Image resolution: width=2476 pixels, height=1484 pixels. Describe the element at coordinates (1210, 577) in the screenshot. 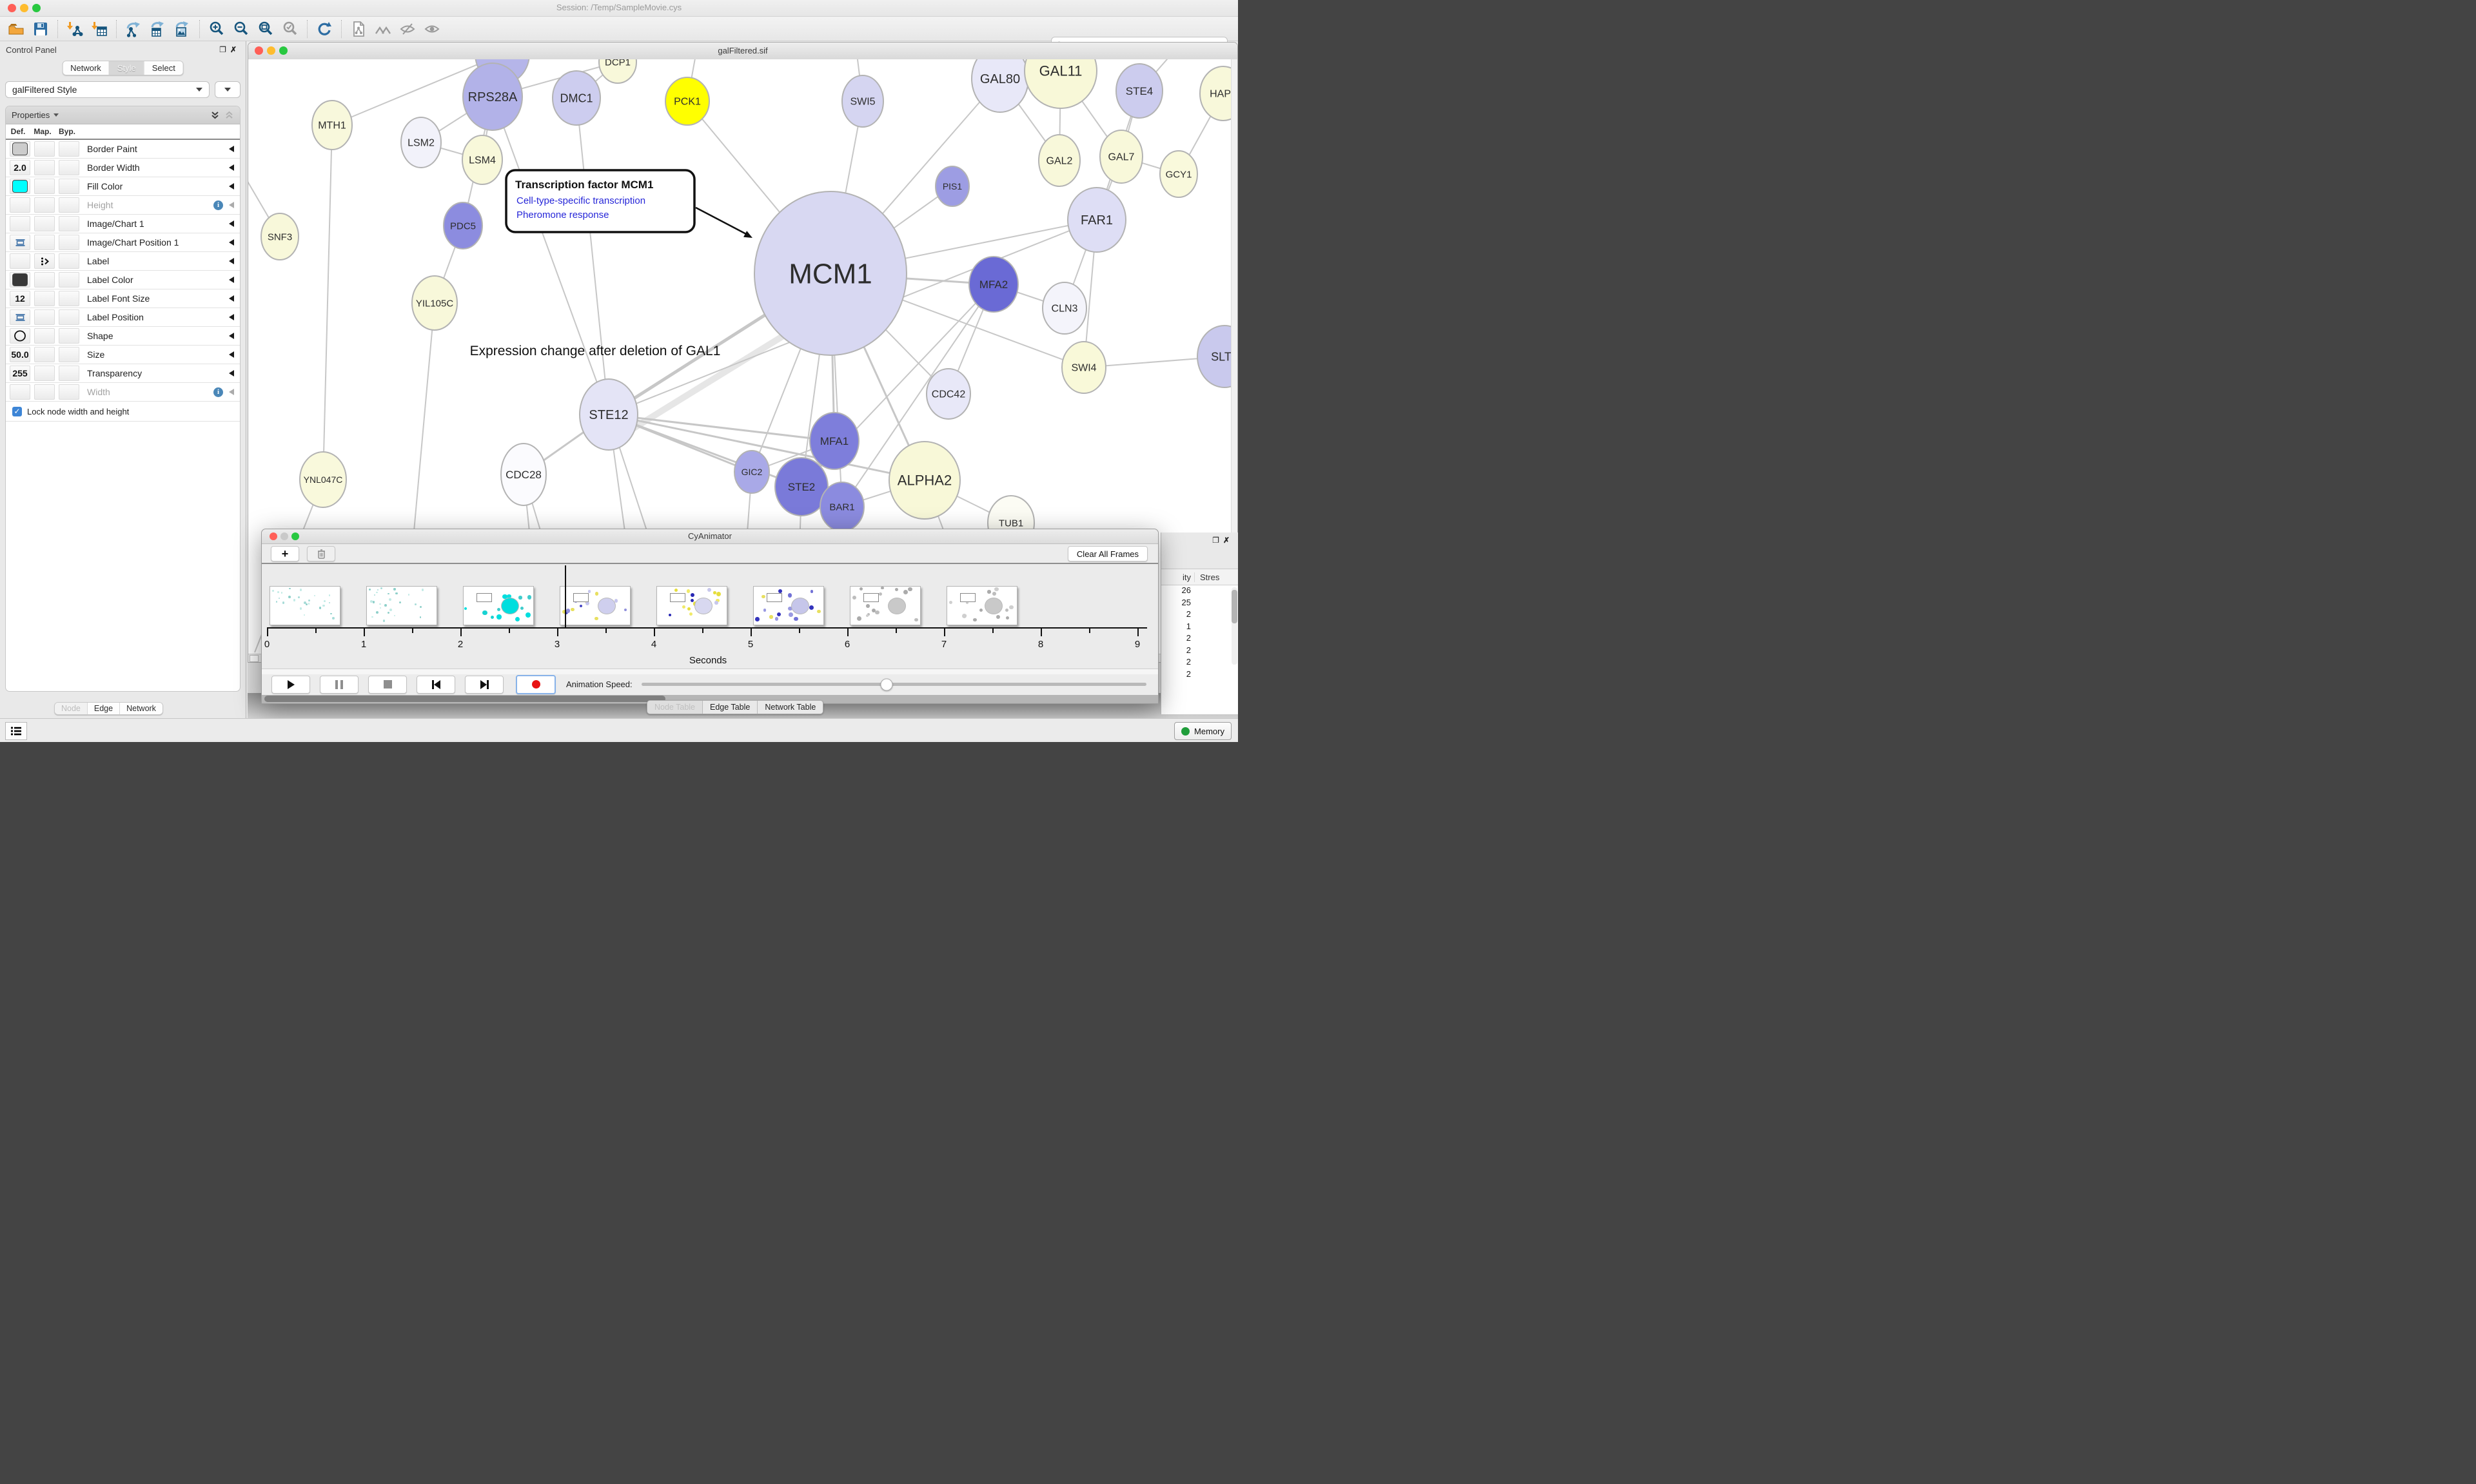

I see `column-header-stress: Stres` at that location.